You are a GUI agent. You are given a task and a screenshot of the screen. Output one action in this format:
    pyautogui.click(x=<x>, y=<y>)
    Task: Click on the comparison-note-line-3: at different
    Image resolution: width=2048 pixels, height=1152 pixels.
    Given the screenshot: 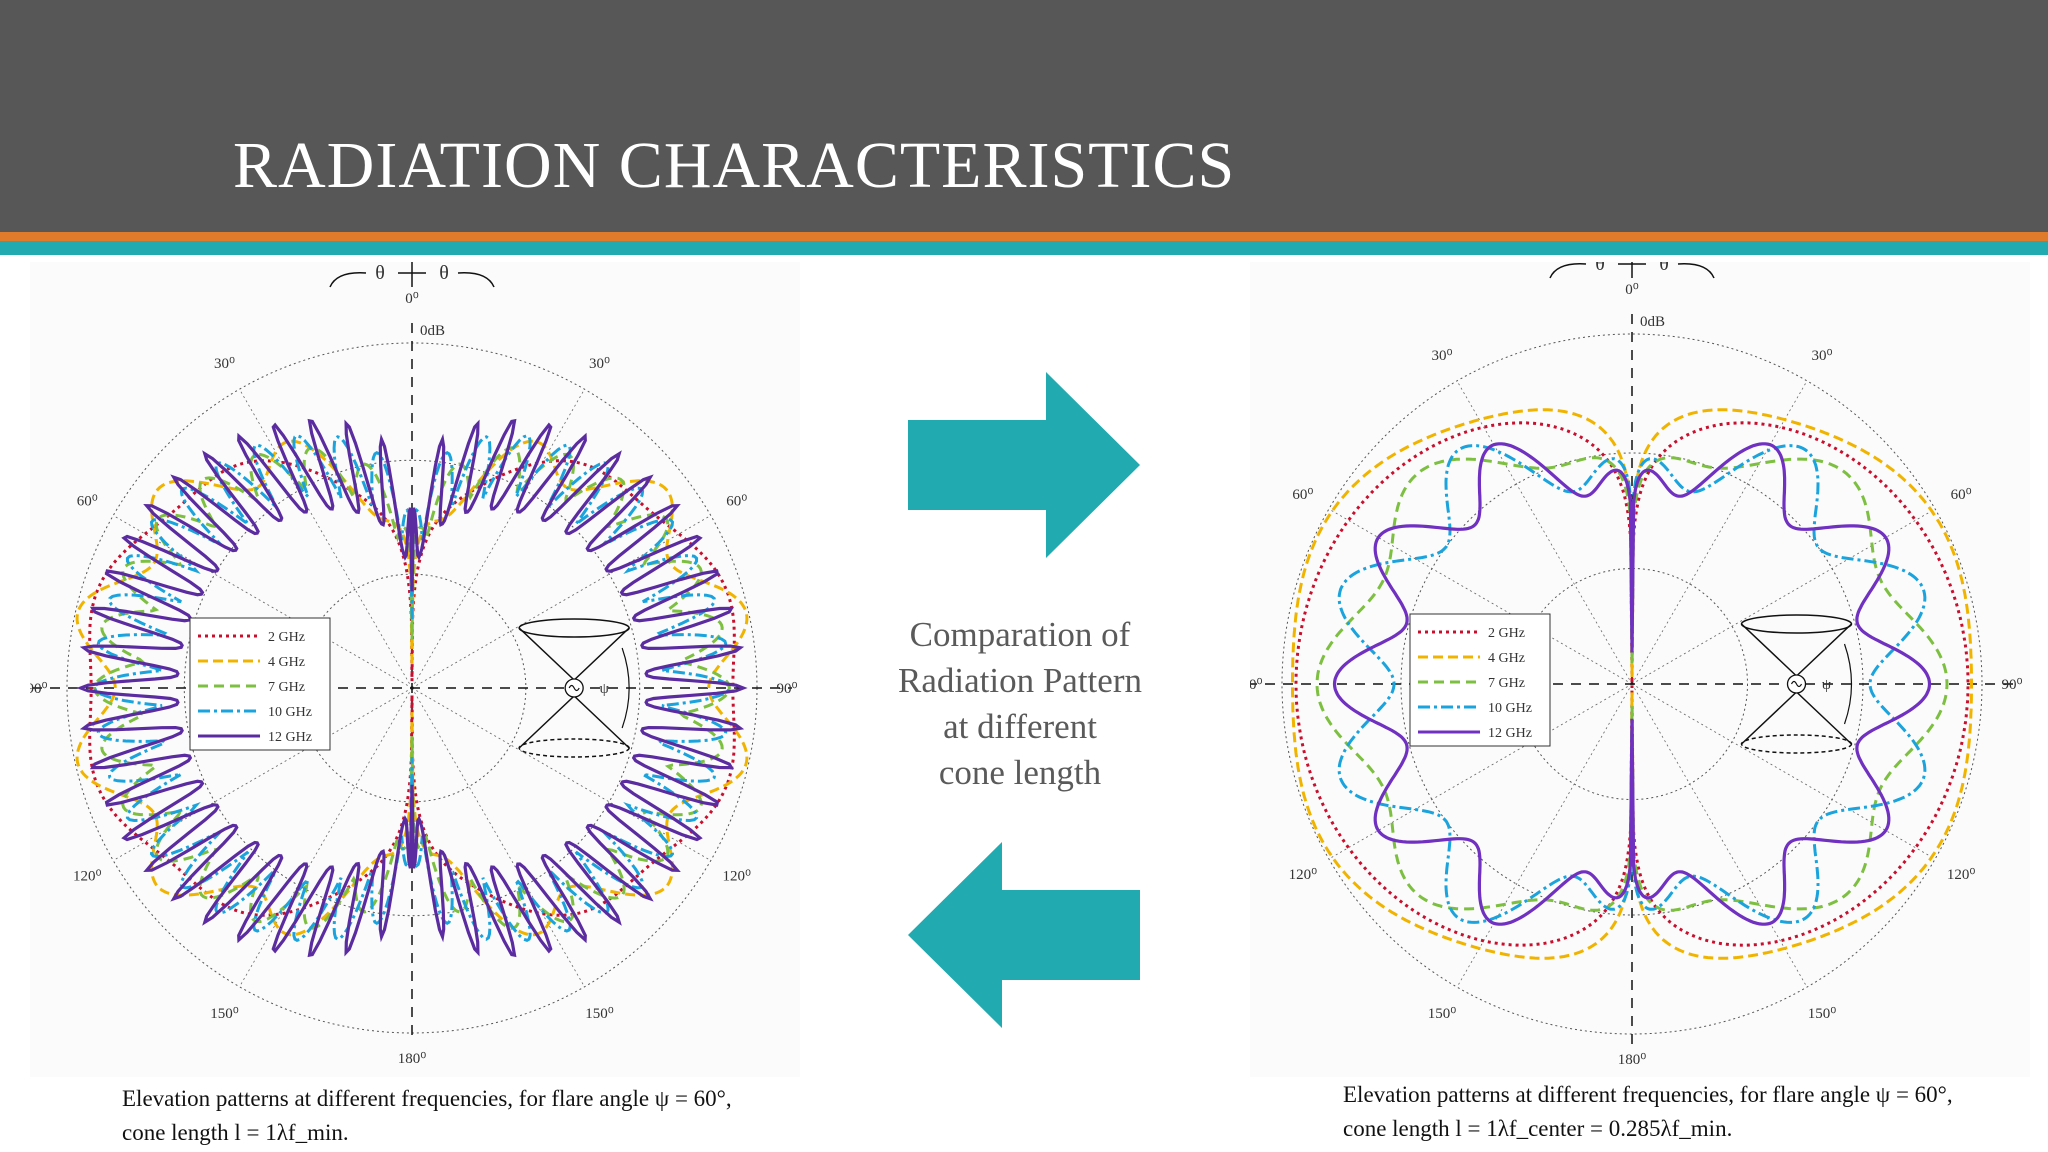 What is the action you would take?
    pyautogui.click(x=1020, y=726)
    